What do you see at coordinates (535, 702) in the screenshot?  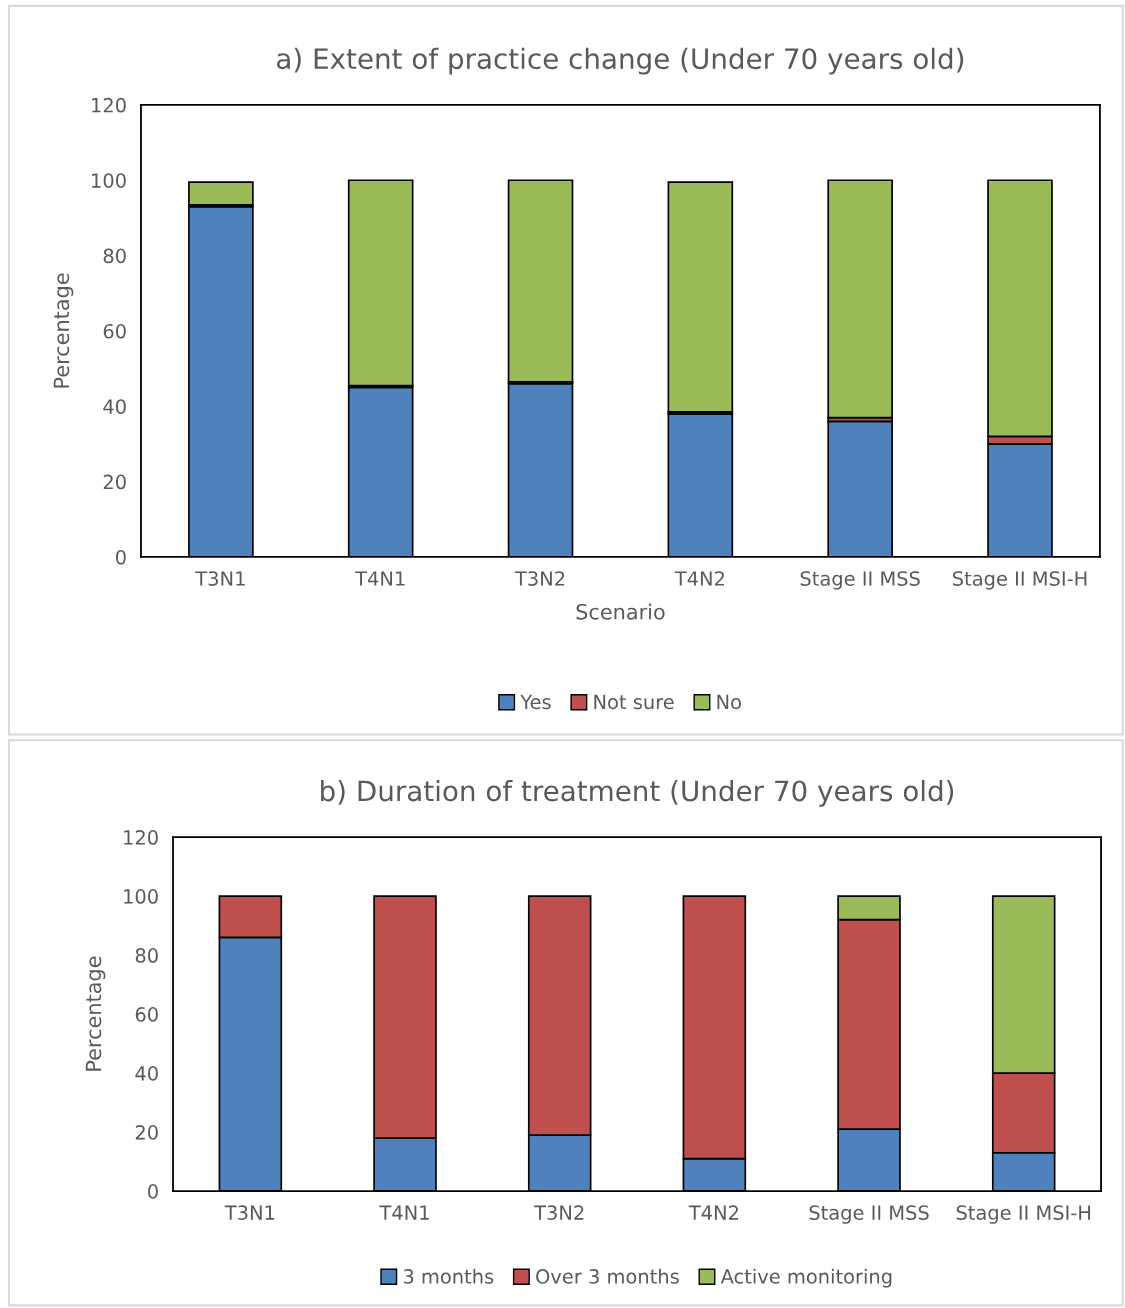 I see `legend-label: Yes` at bounding box center [535, 702].